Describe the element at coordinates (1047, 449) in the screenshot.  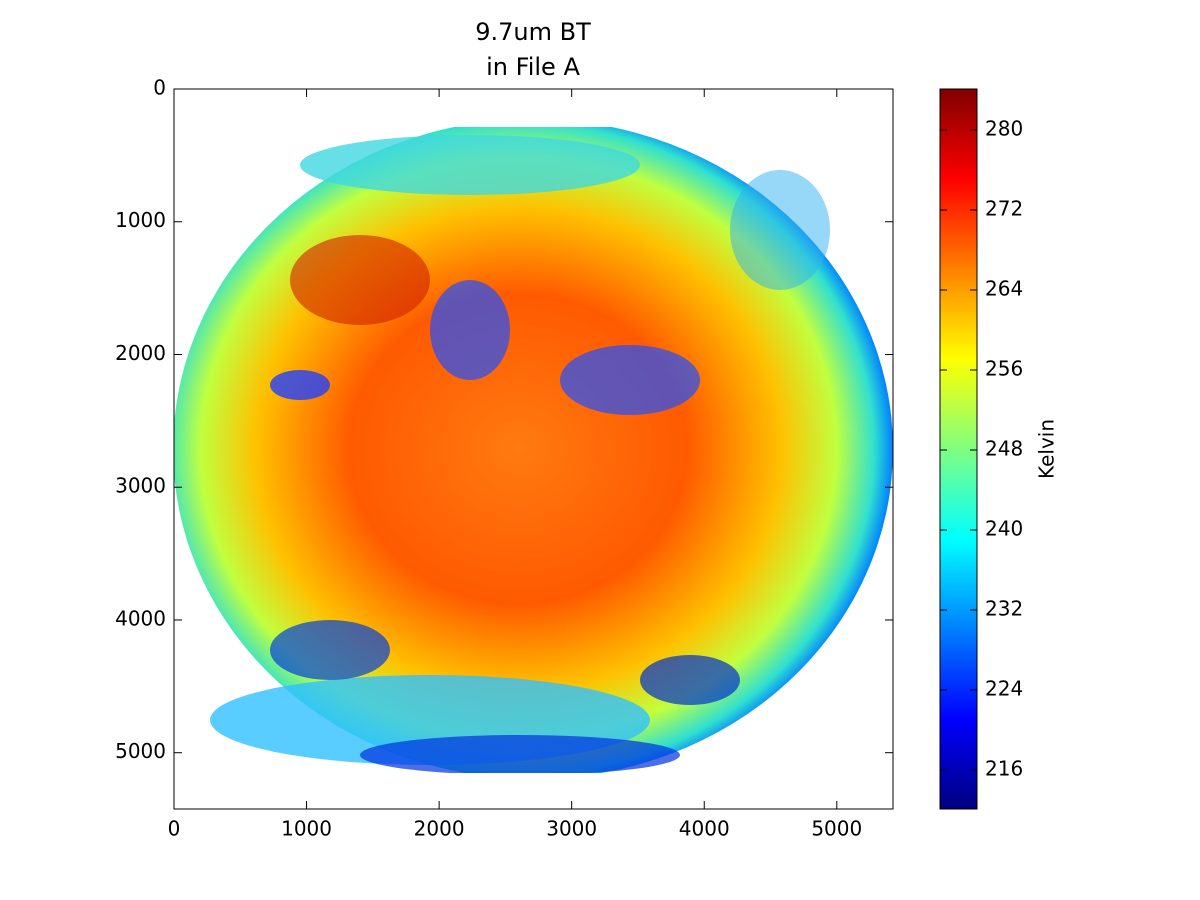
I see `colorbar-label: Kelvin` at that location.